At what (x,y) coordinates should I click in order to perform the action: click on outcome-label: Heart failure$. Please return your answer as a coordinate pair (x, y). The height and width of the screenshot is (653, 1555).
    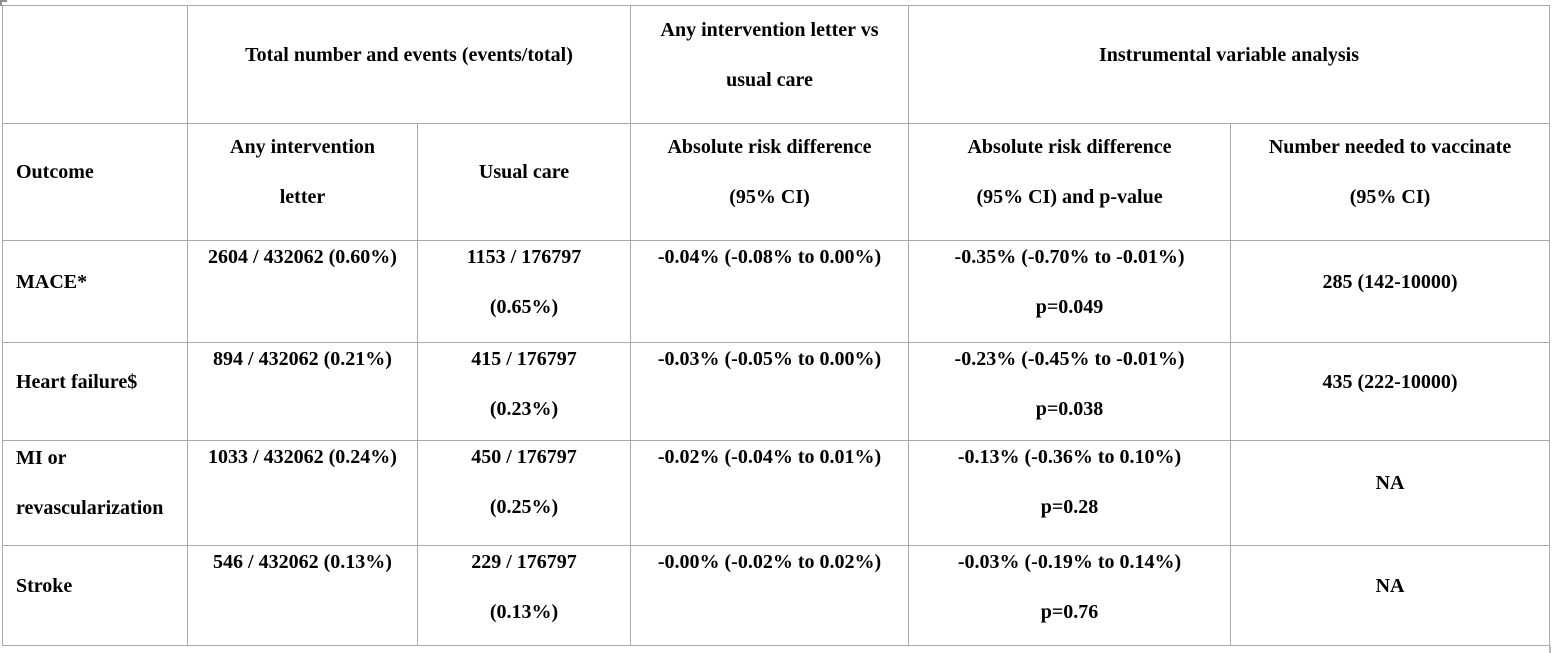
    Looking at the image, I should click on (77, 381).